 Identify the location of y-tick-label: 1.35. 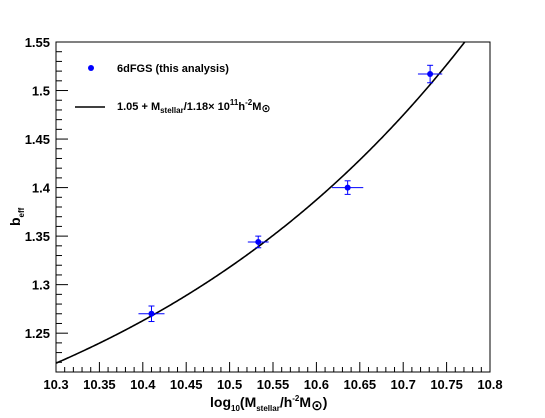
(37, 236).